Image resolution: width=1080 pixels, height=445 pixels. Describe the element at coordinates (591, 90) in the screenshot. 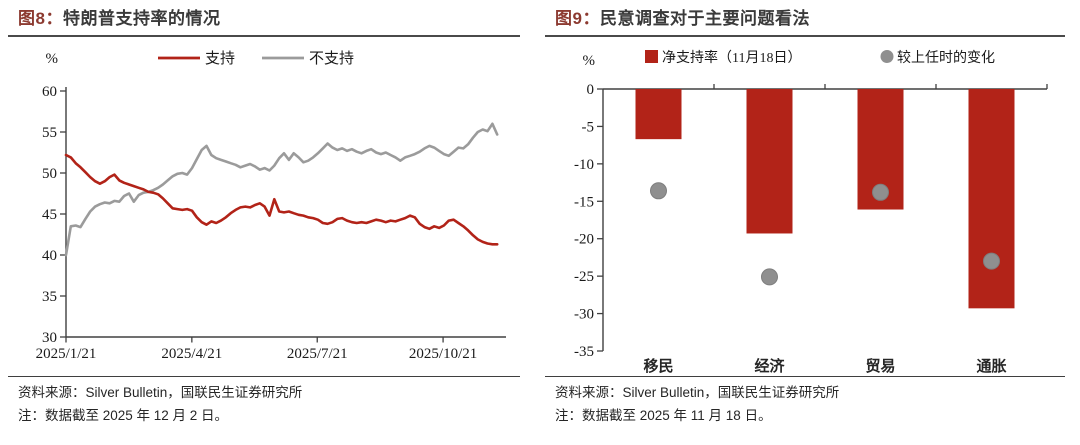

I see `y-tick-label: 0` at that location.